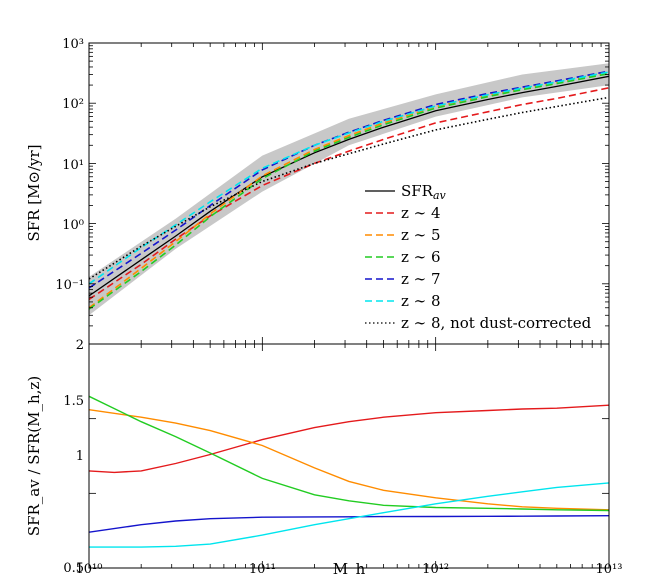 This screenshot has height=575, width=670. What do you see at coordinates (69, 285) in the screenshot?
I see `top-ytick-label: 10⁻¹` at bounding box center [69, 285].